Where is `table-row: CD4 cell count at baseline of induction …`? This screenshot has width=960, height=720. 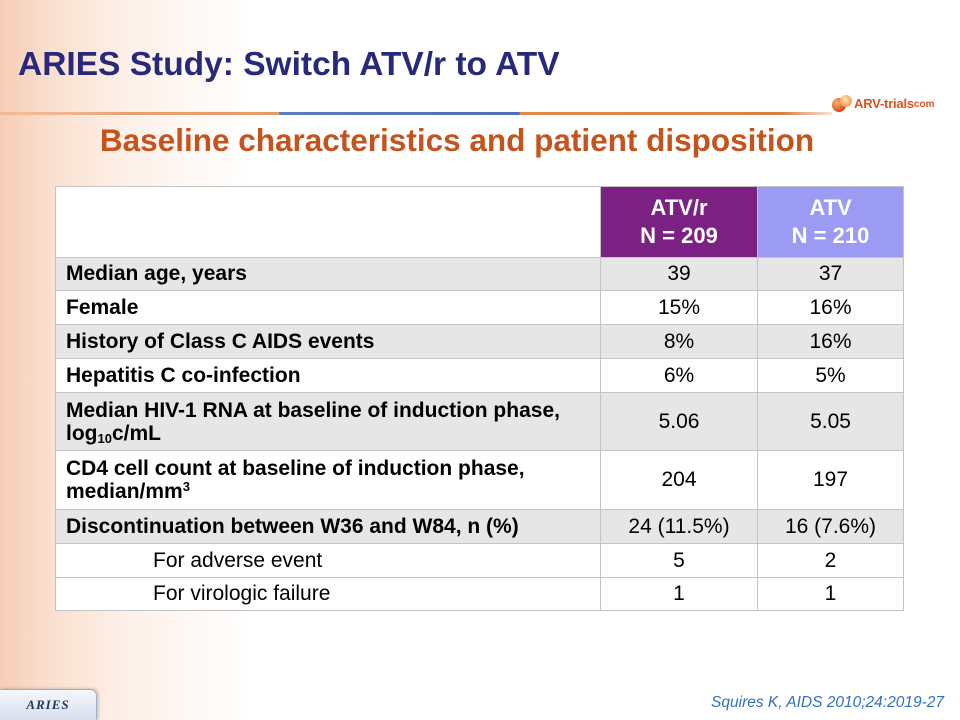
table-row: CD4 cell count at baseline of induction … is located at coordinates (479, 480).